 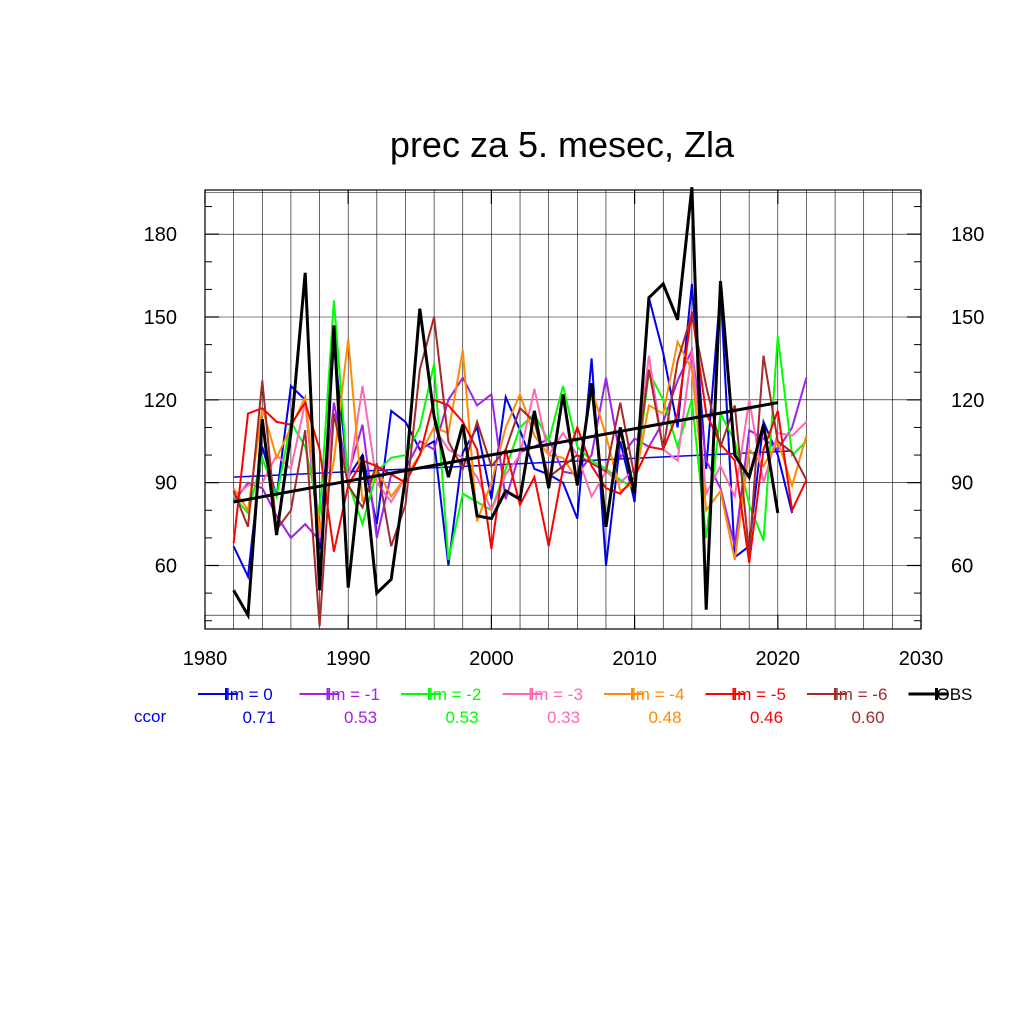 What do you see at coordinates (778, 659) in the screenshot?
I see `x-tick-label: 2020` at bounding box center [778, 659].